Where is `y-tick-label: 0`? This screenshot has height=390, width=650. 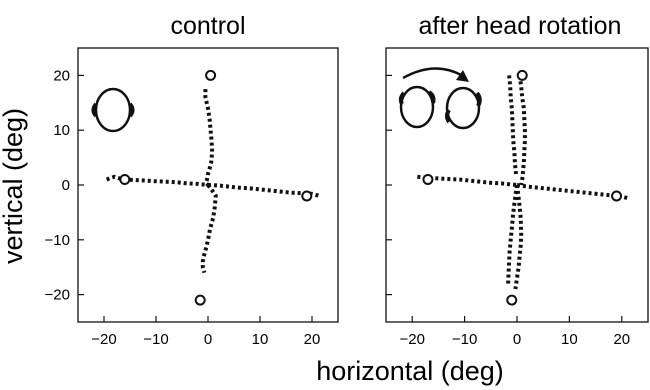
y-tick-label: 0 is located at coordinates (66, 185).